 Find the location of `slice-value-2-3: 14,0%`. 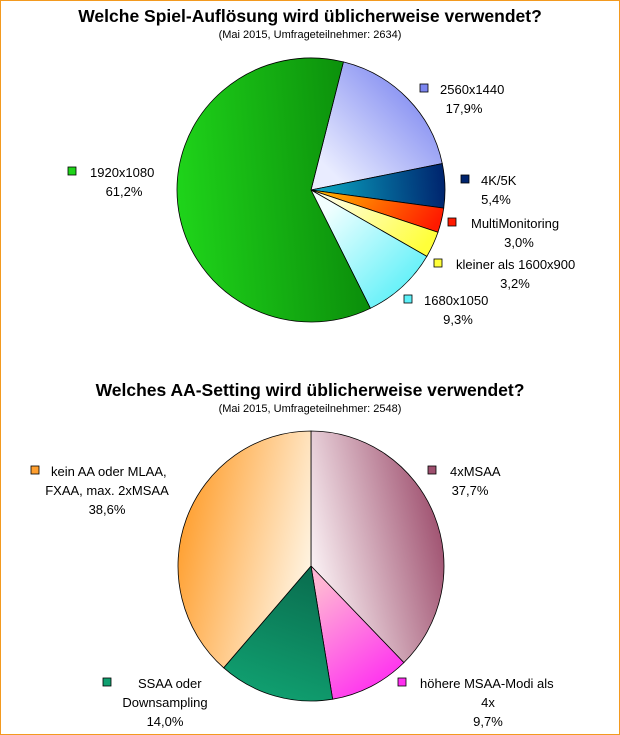

slice-value-2-3: 14,0% is located at coordinates (165, 721).